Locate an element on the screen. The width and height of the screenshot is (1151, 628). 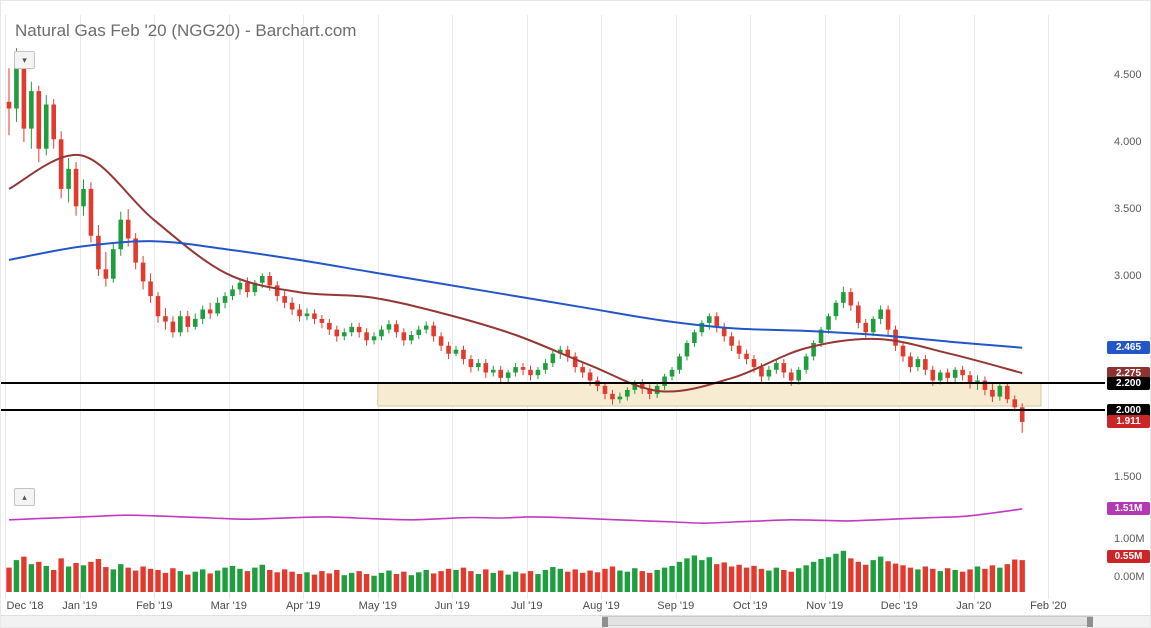
time-axis-label: Oct '19 is located at coordinates (750, 606).